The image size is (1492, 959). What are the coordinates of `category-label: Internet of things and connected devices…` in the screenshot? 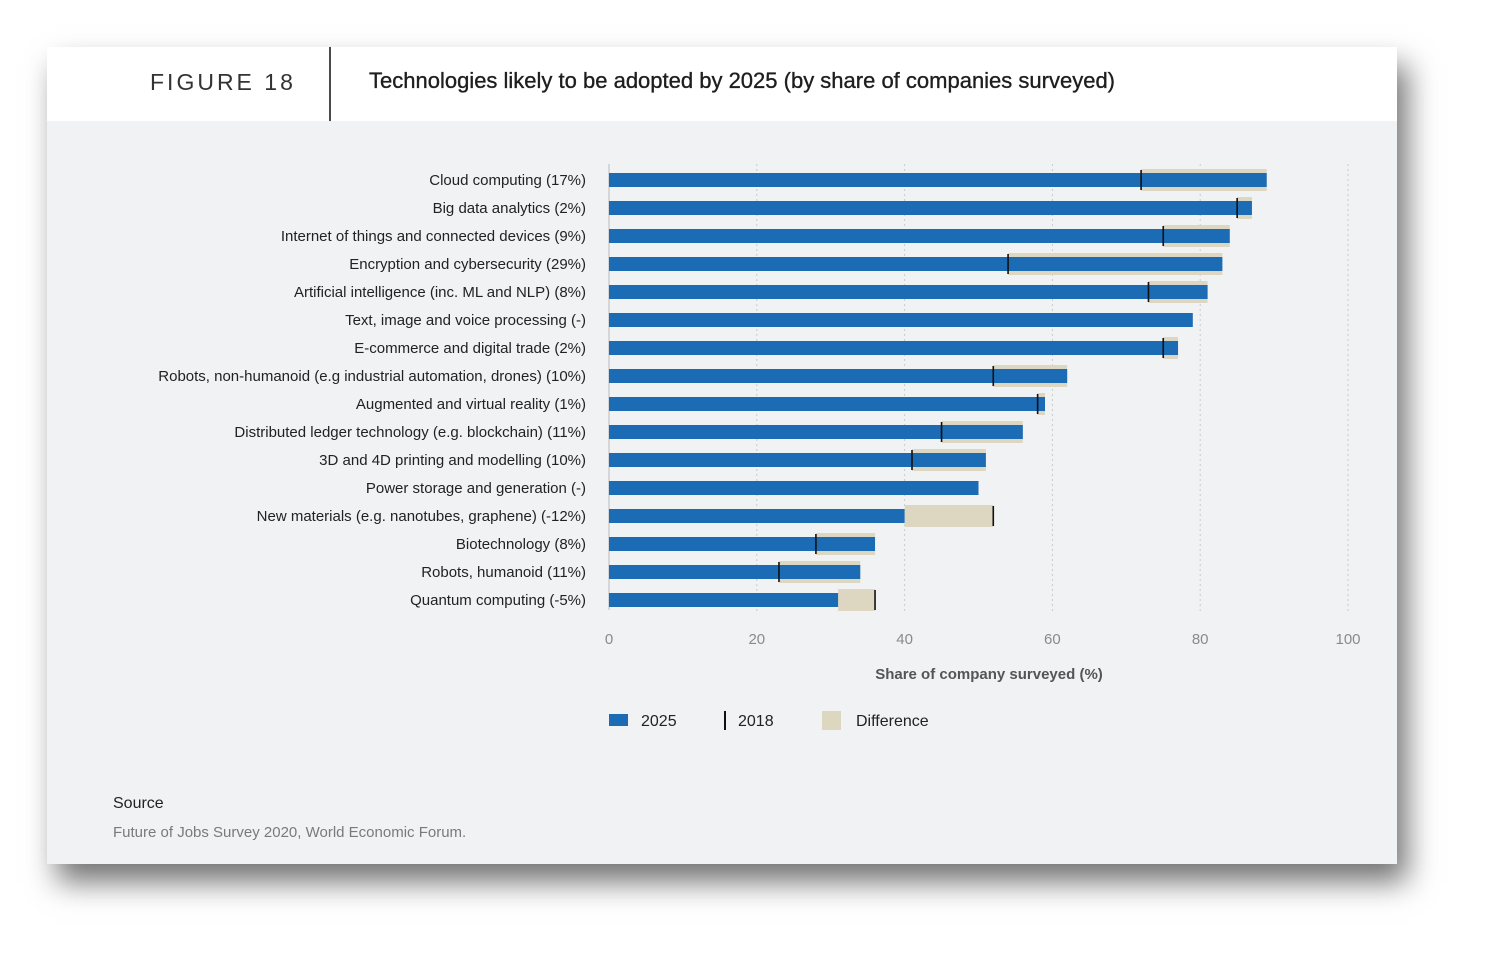 It's located at (433, 236).